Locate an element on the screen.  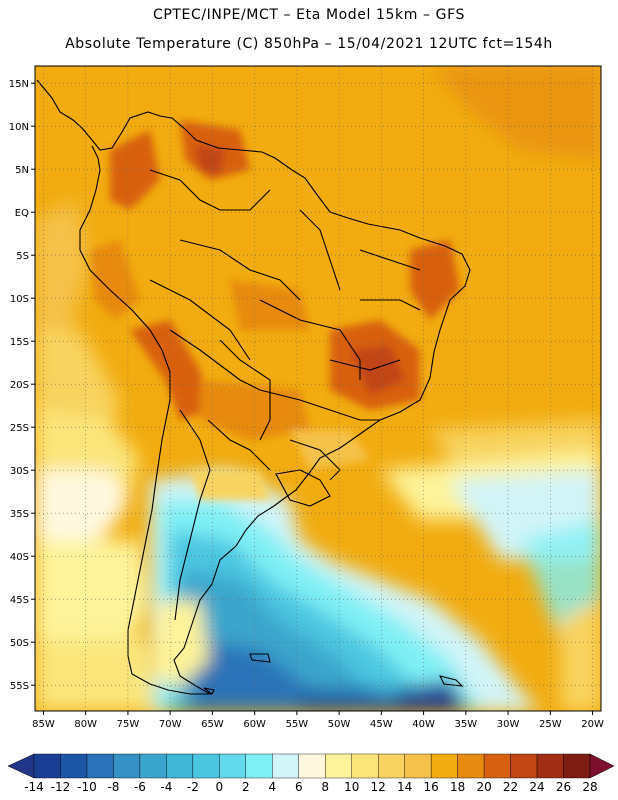
lat-tick-label: 15N is located at coordinates (19, 84).